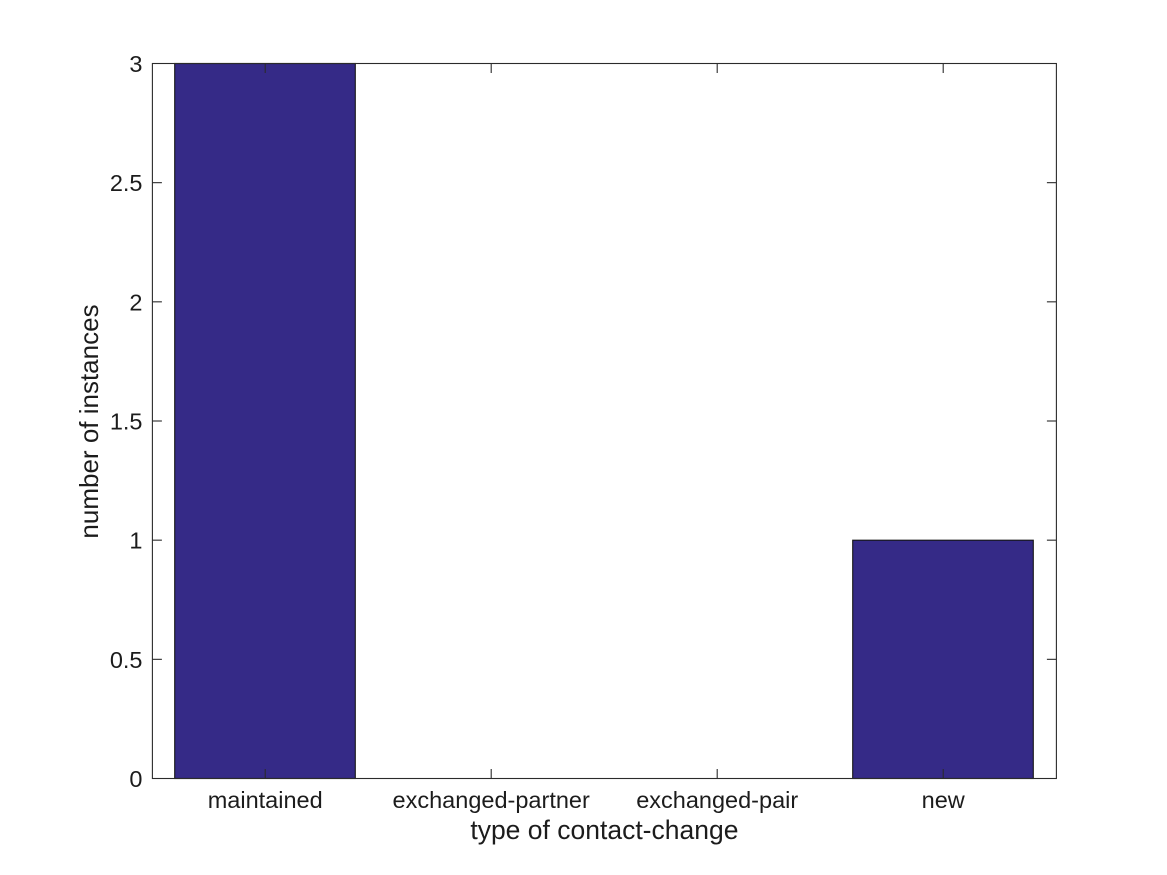 This screenshot has height=875, width=1167. I want to click on svg-text: 2.5, so click(126, 183).